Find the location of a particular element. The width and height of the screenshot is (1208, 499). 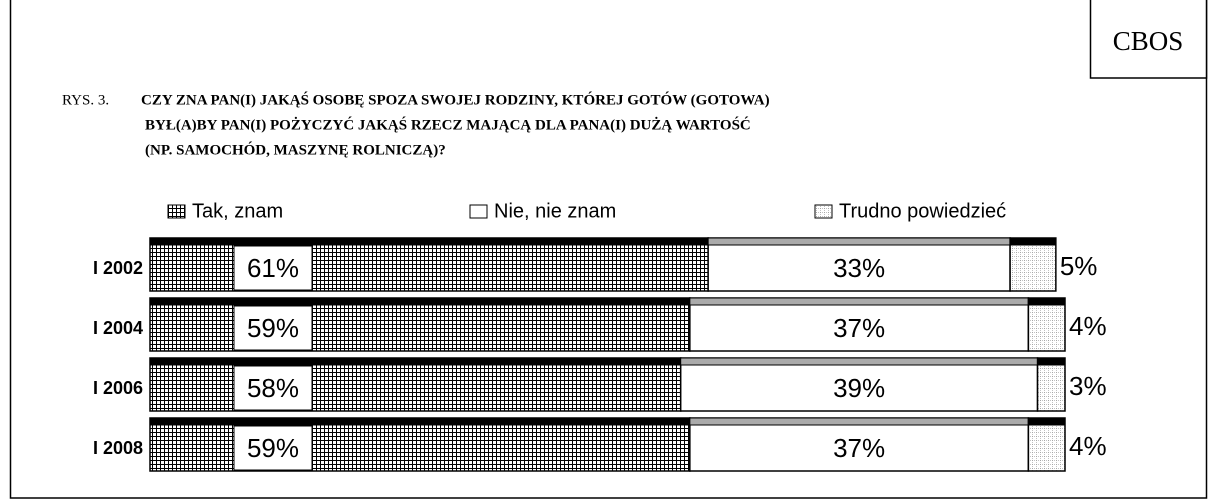

value-label: 3% is located at coordinates (1088, 386).